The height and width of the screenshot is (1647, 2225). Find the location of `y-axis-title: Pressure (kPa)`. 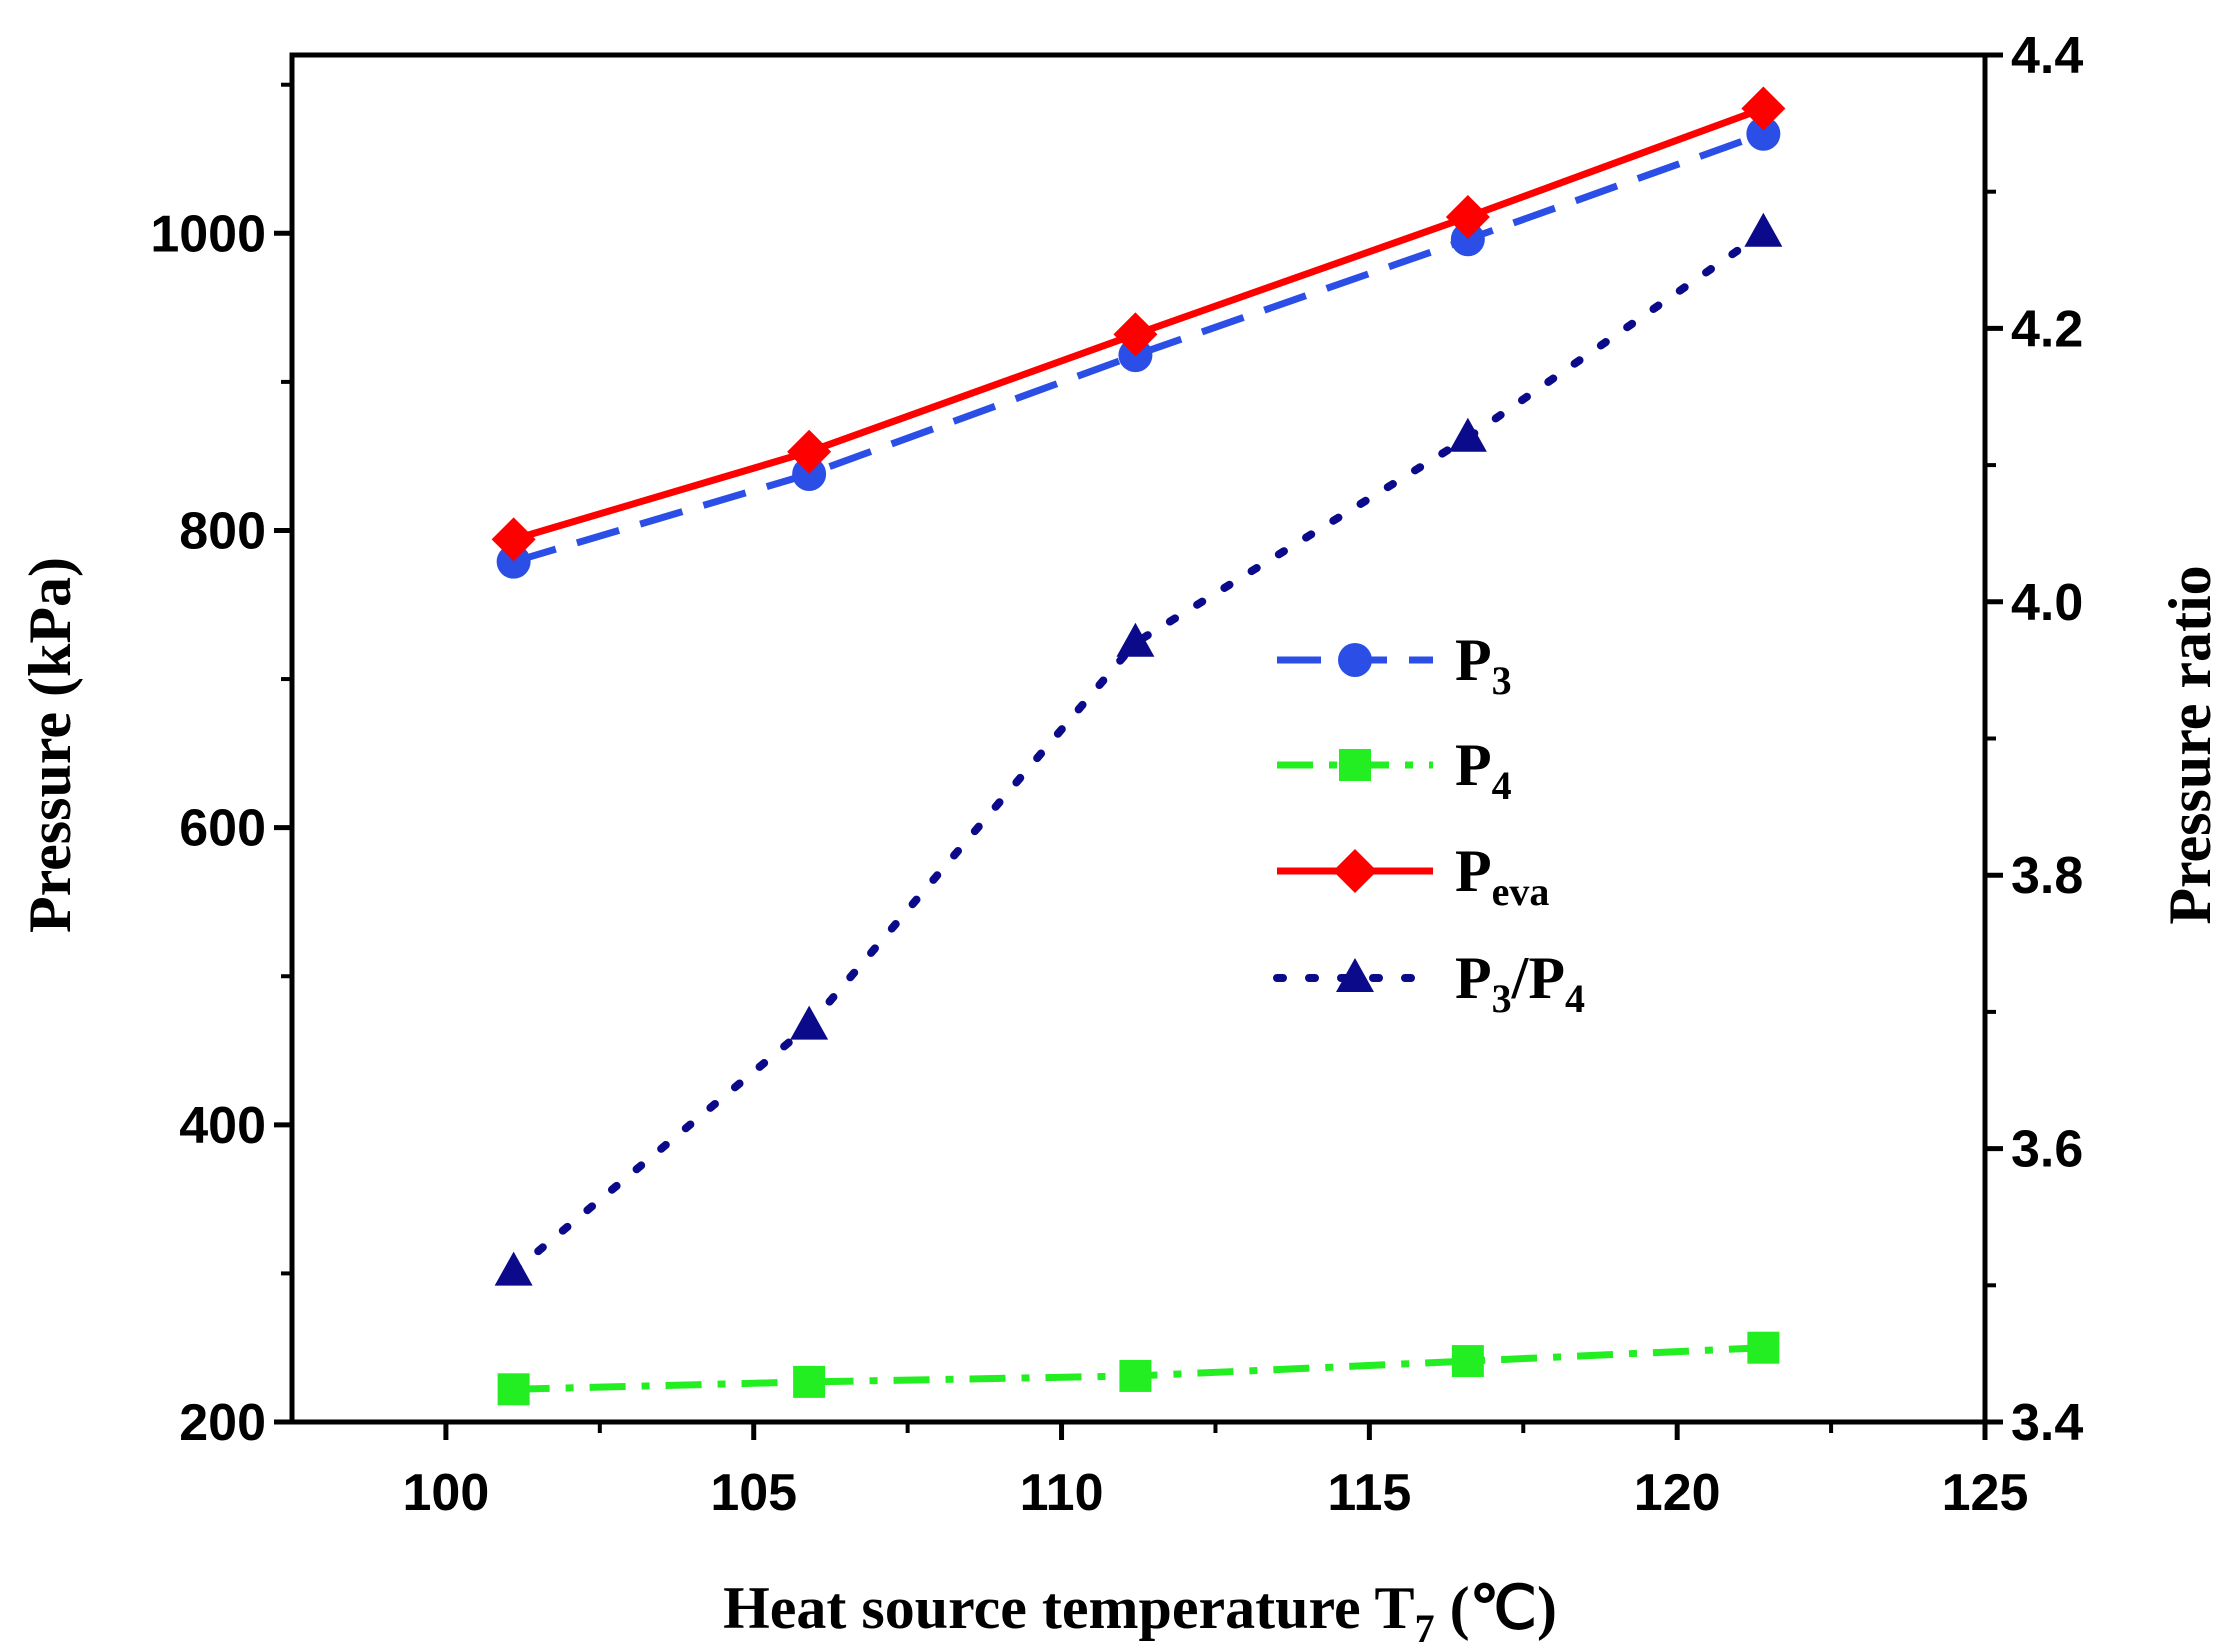

y-axis-title: Pressure (kPa) is located at coordinates (50, 745).